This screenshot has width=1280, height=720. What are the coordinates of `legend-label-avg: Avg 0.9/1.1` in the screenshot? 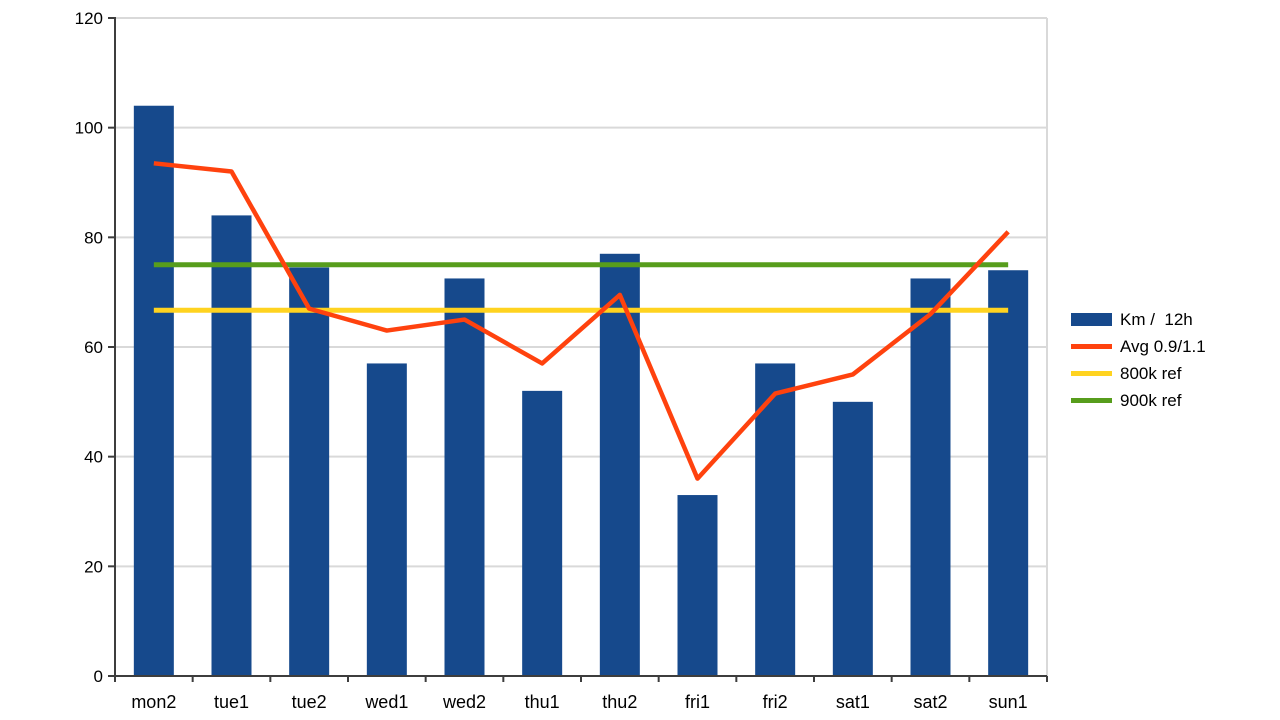 It's located at (1163, 346).